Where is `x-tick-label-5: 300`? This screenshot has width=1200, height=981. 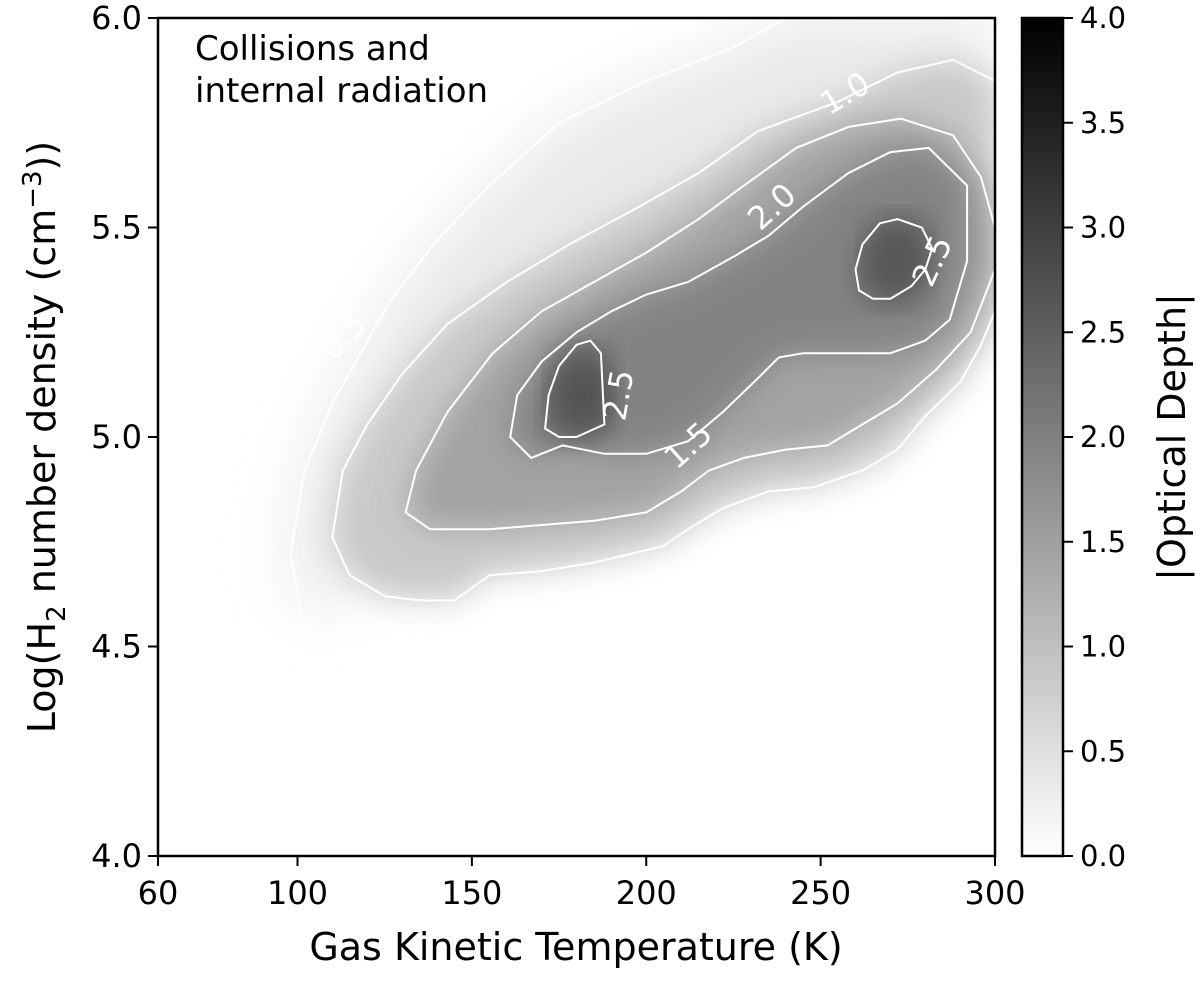 x-tick-label-5: 300 is located at coordinates (994, 893).